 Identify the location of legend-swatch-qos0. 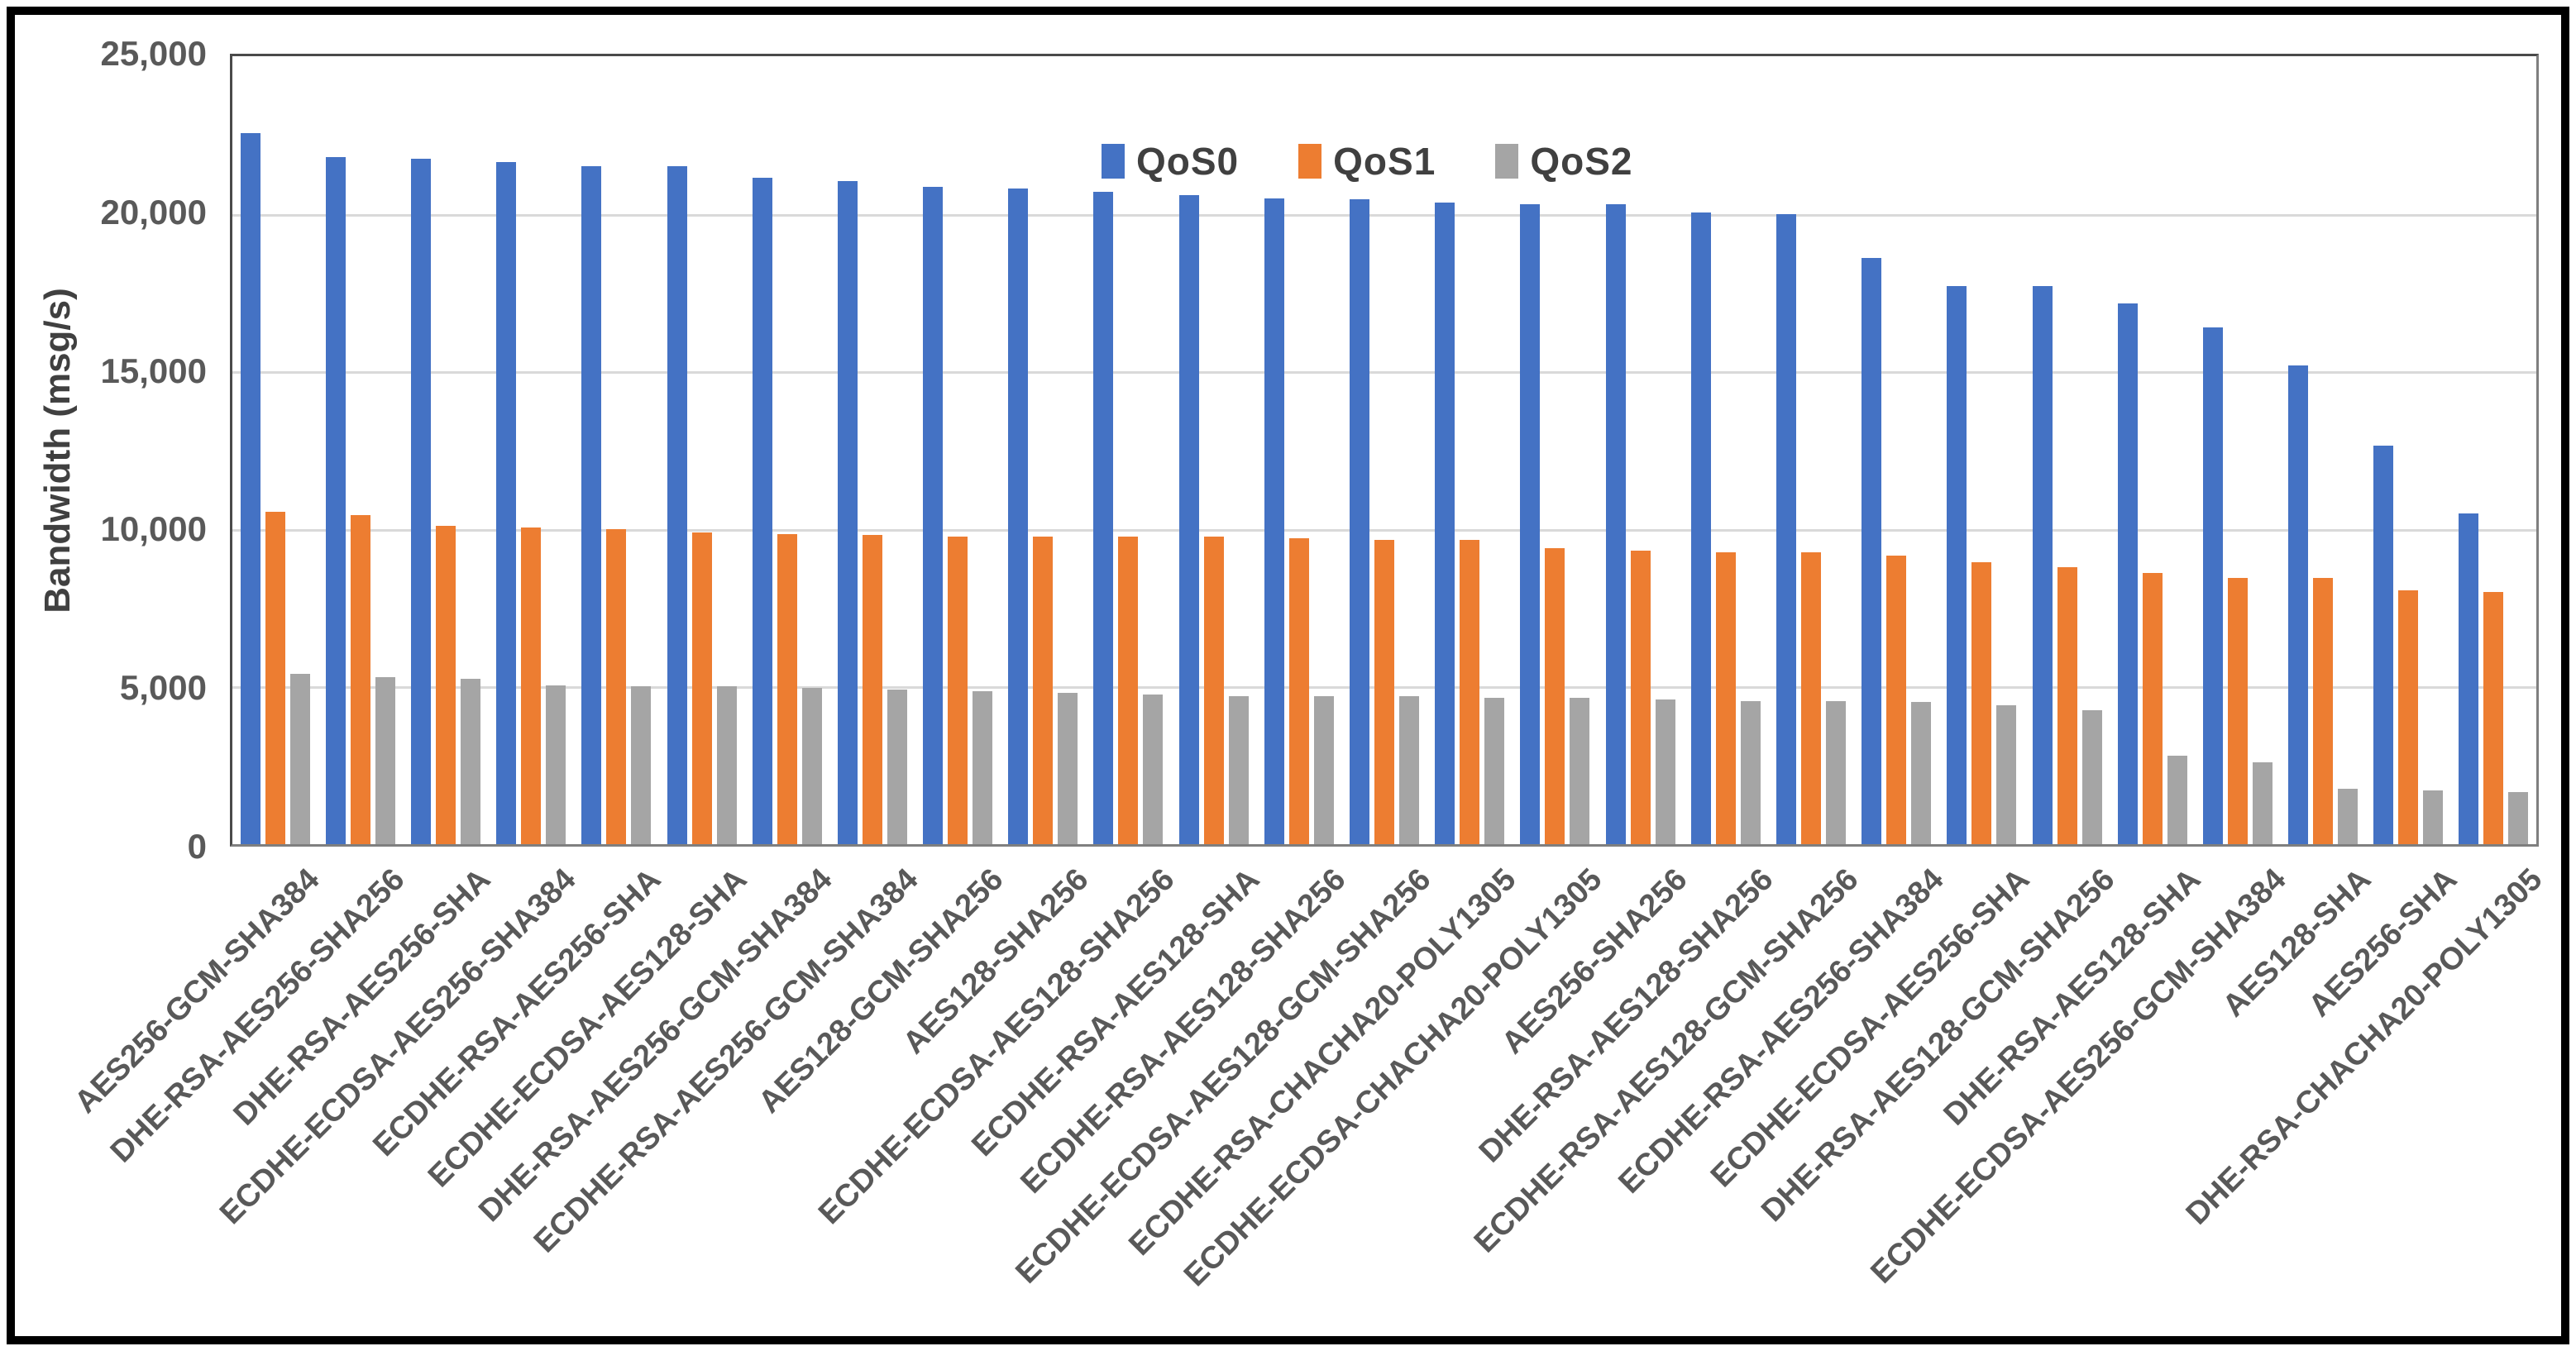
(1113, 161).